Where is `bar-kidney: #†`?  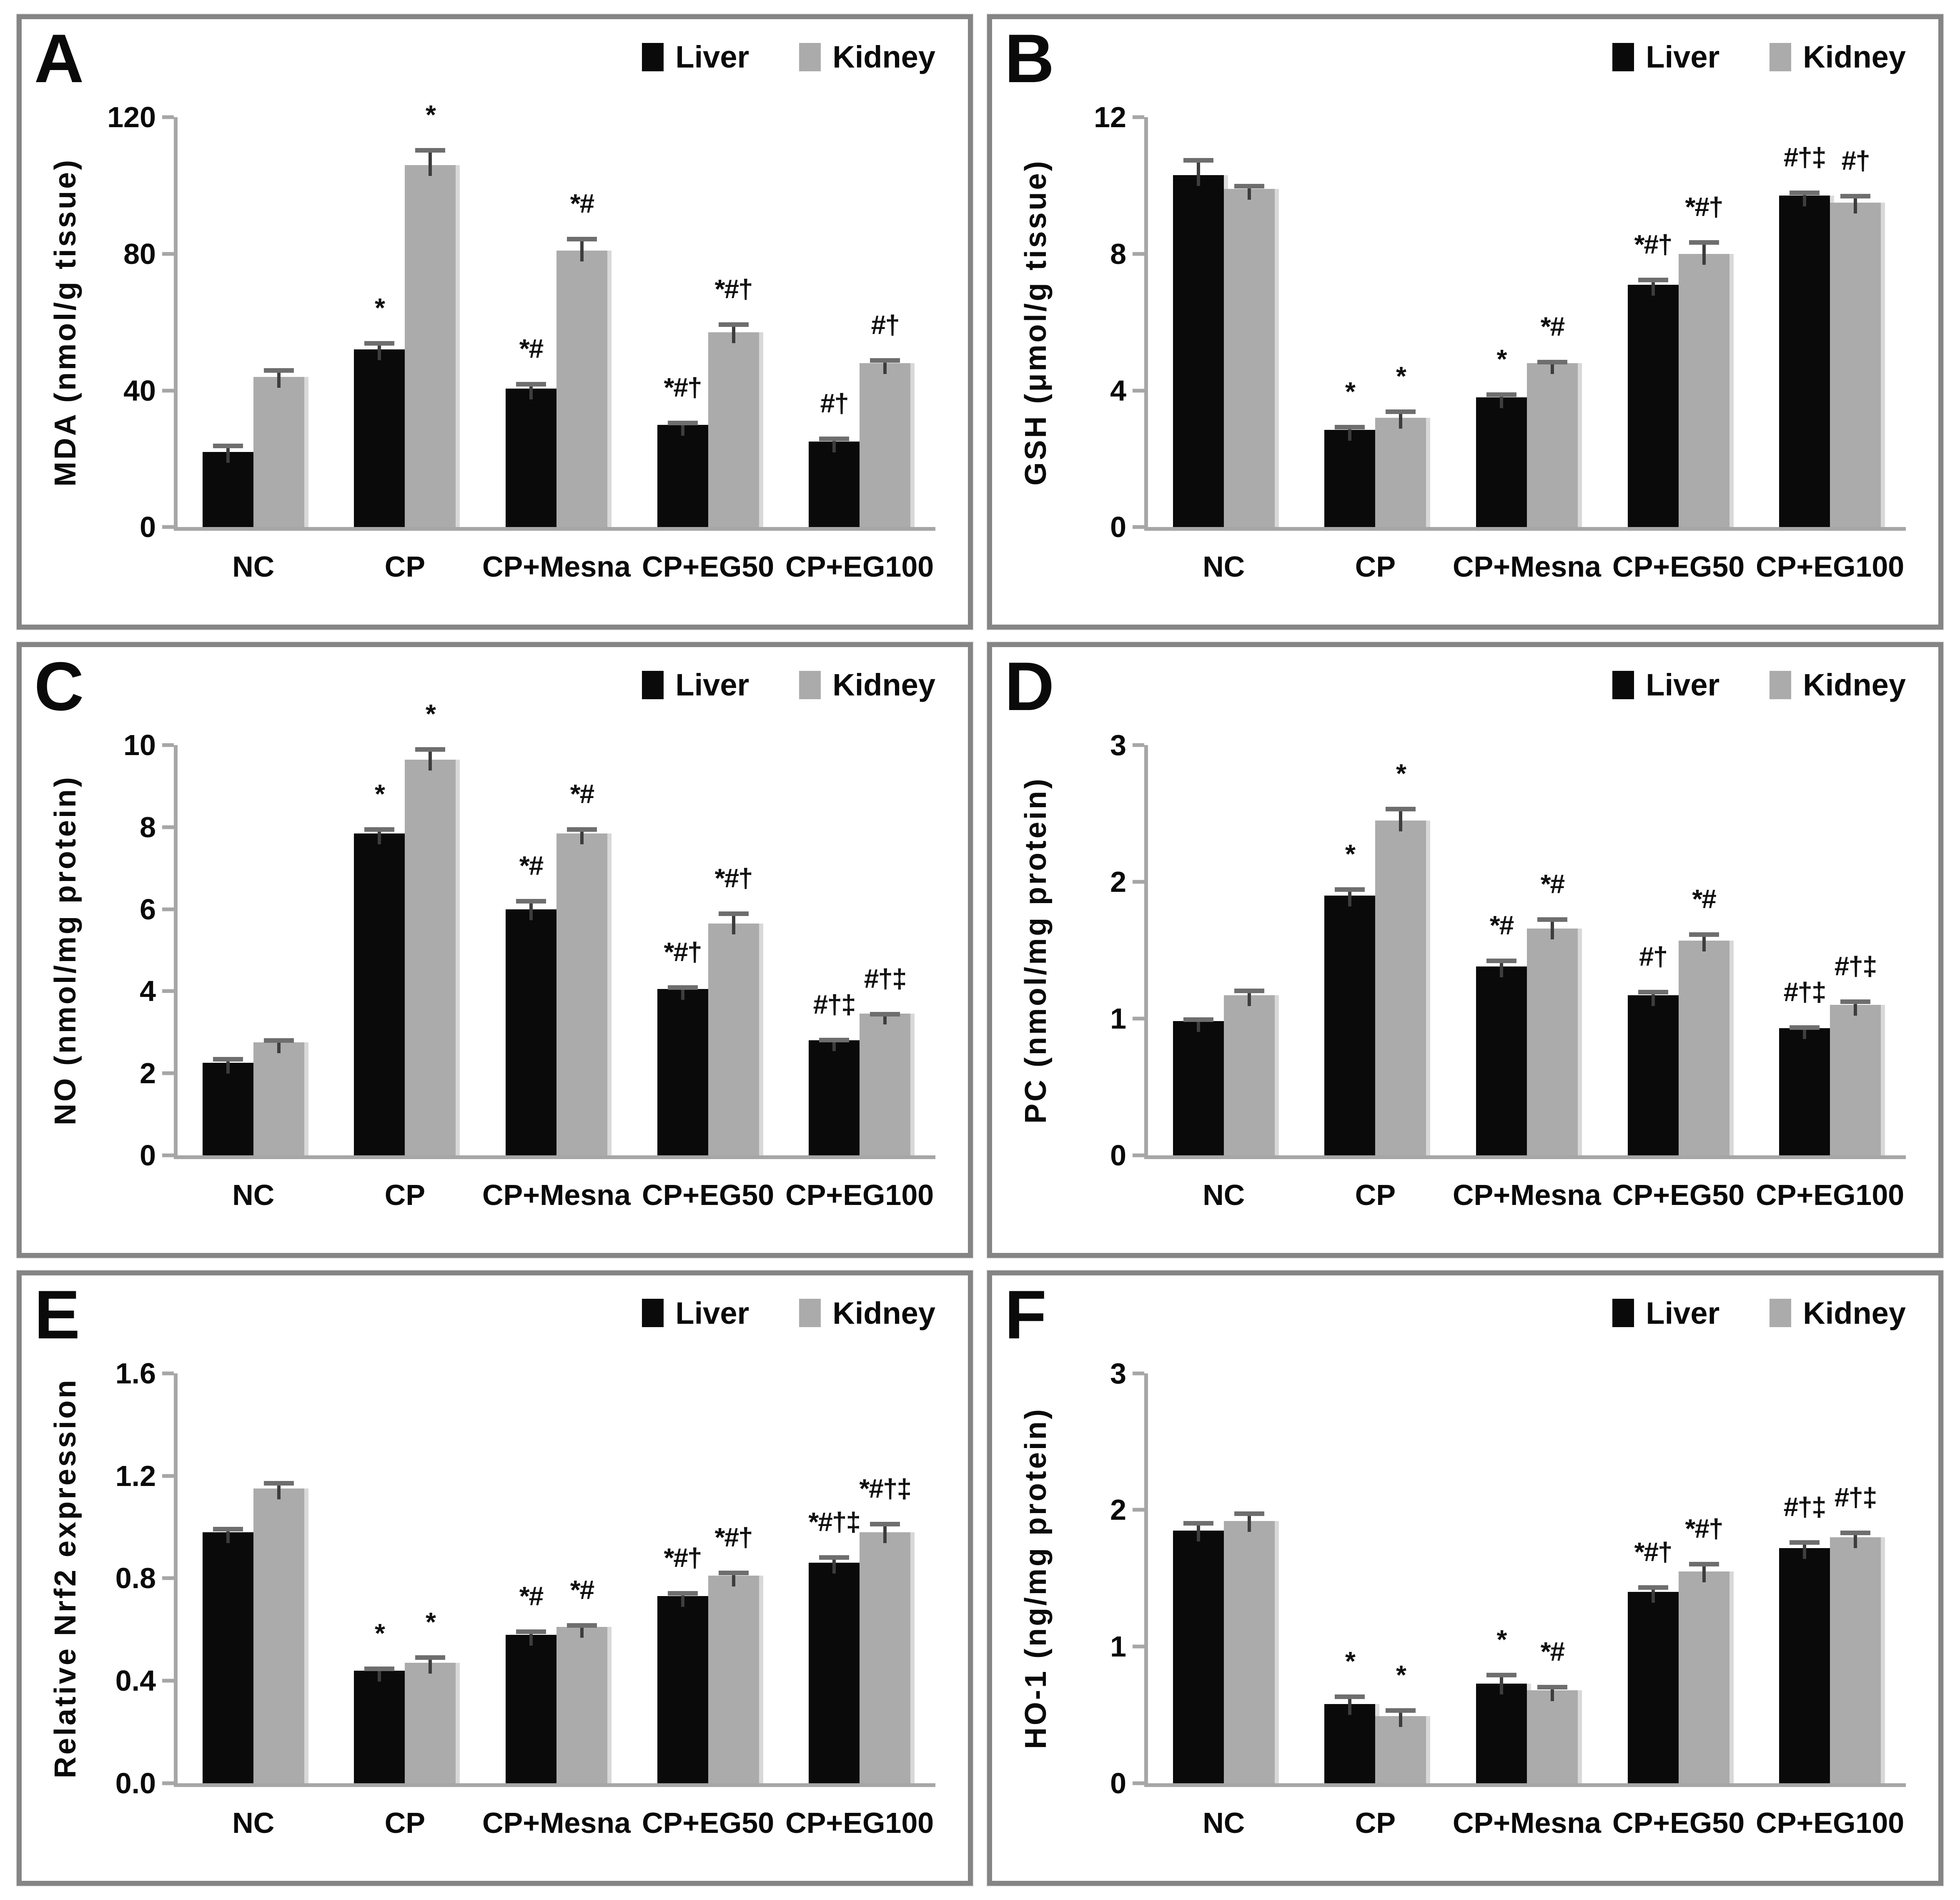 bar-kidney: #† is located at coordinates (1855, 337).